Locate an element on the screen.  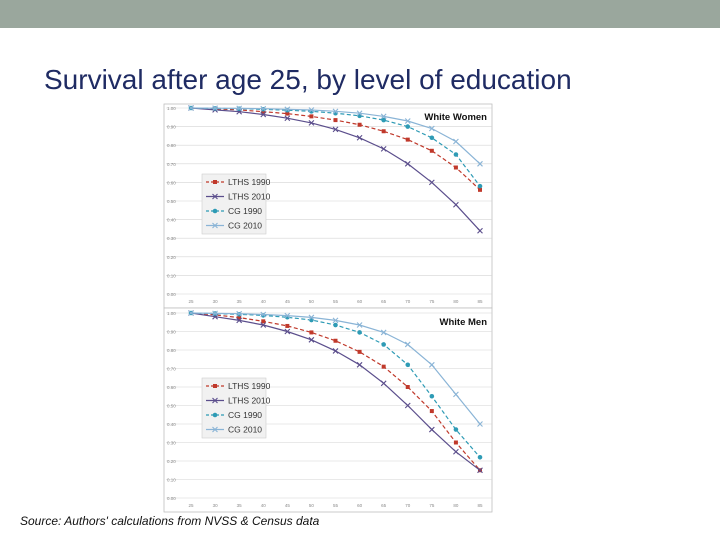
legend-label: CG 2010 is located at coordinates (245, 430).